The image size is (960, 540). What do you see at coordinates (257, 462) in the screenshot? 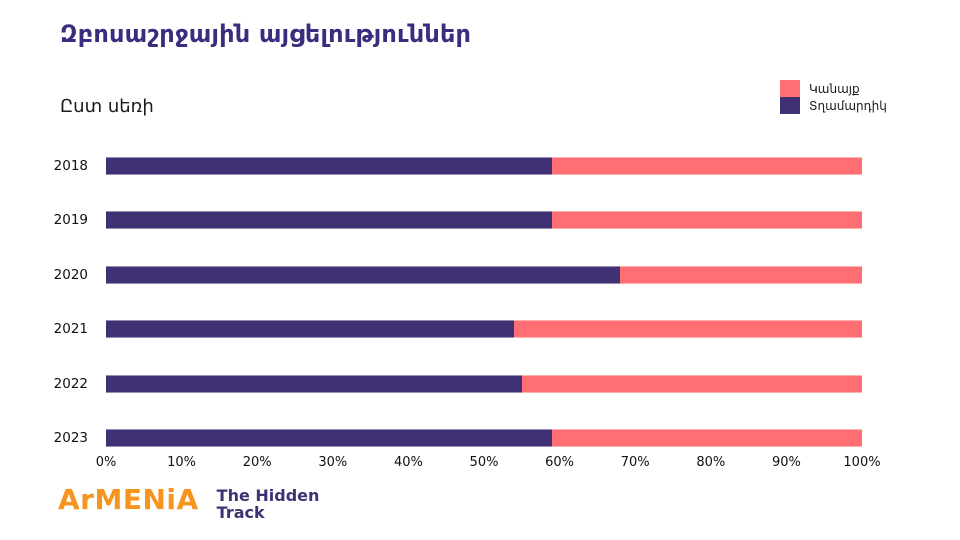
I see `x-axis-tick-20: 20%` at bounding box center [257, 462].